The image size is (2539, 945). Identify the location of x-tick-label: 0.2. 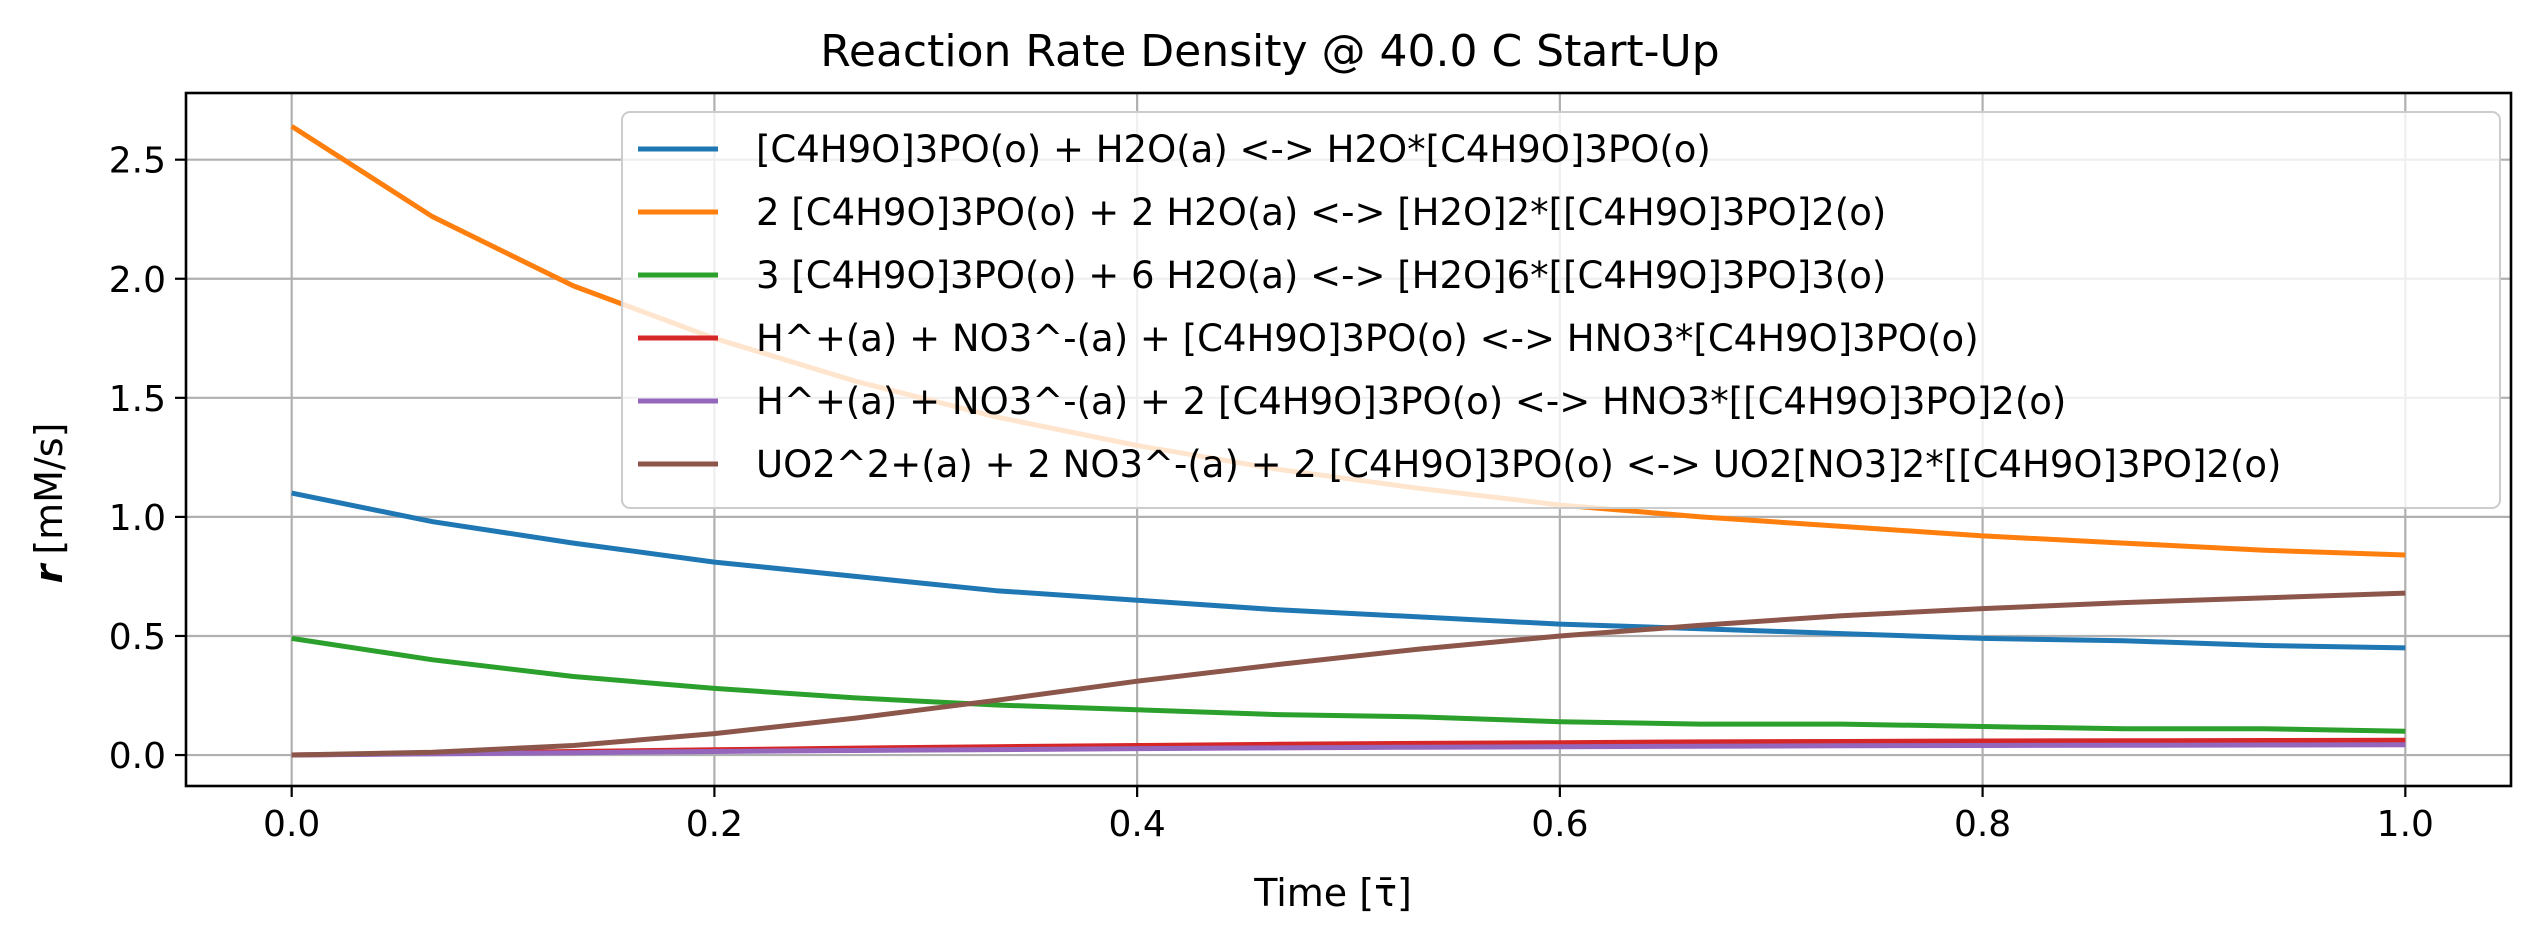
(714, 824).